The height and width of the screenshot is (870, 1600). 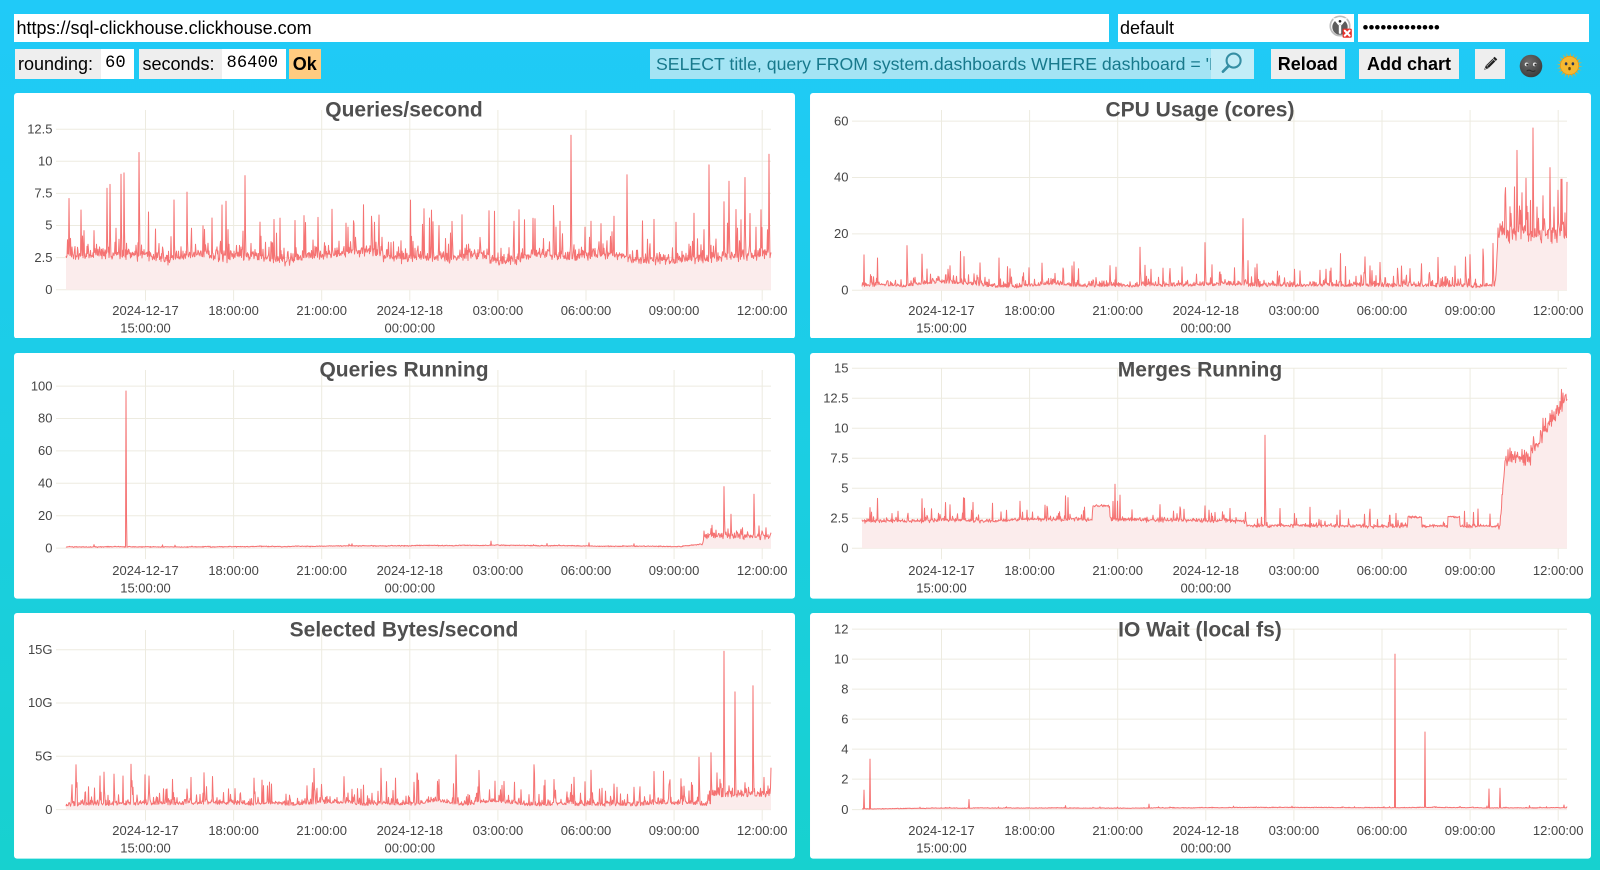 What do you see at coordinates (844, 689) in the screenshot?
I see `svg-text: 8` at bounding box center [844, 689].